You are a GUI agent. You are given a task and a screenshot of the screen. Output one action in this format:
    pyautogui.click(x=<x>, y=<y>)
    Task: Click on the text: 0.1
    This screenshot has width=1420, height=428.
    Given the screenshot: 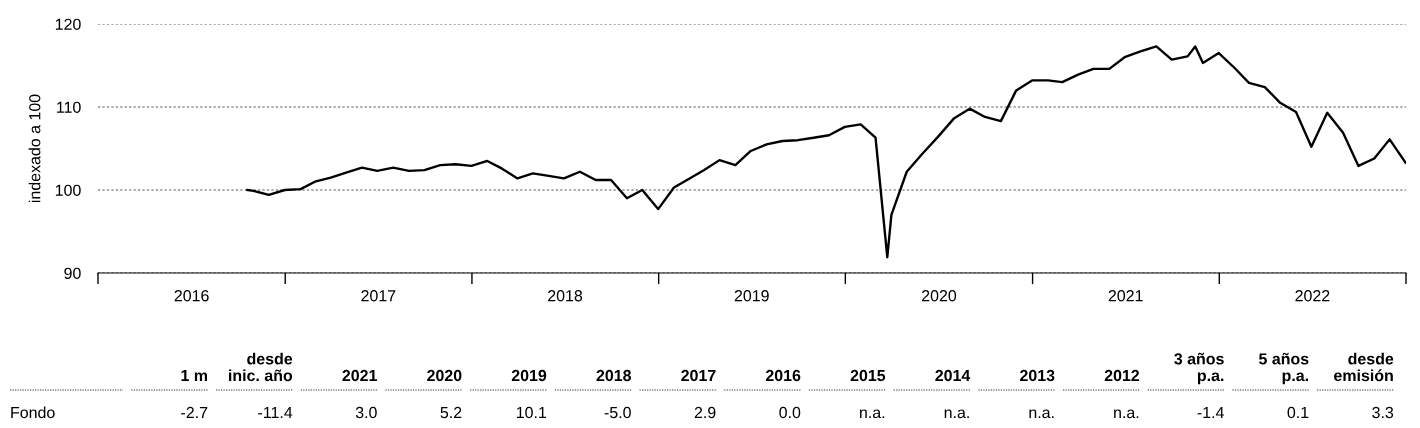 What is the action you would take?
    pyautogui.click(x=1298, y=412)
    